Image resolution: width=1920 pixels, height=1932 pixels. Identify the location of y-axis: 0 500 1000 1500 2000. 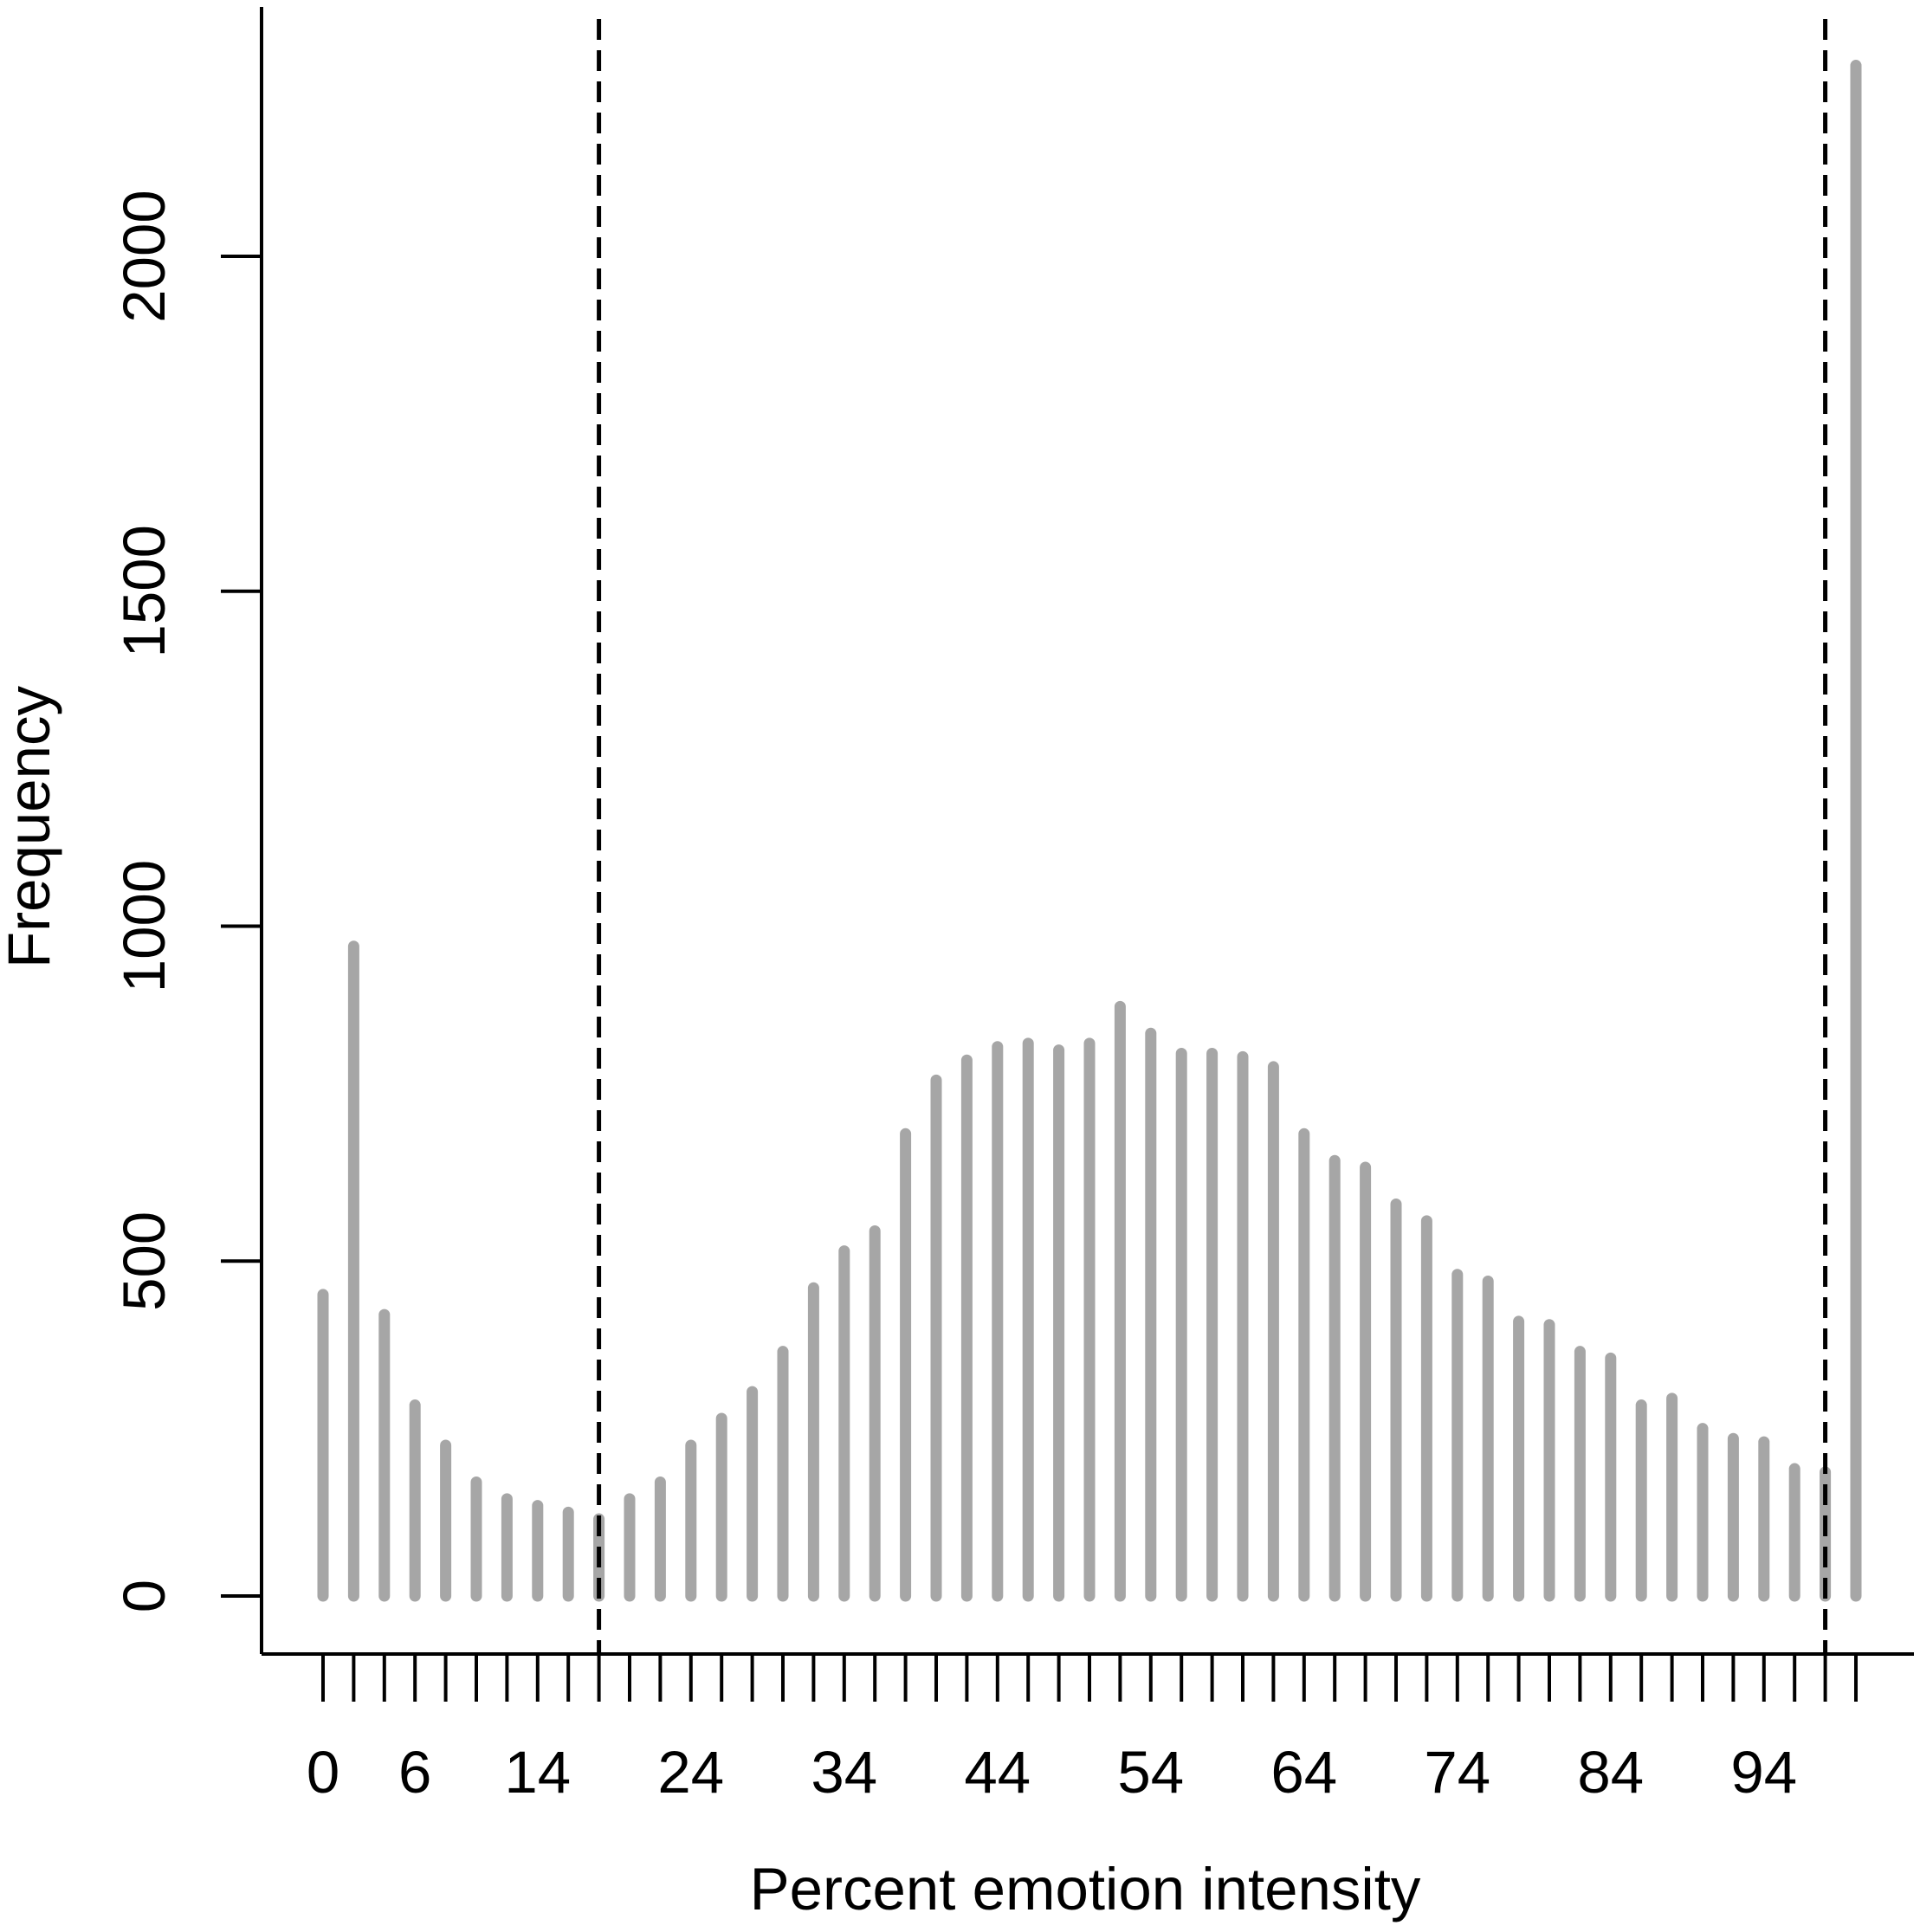
(187, 830).